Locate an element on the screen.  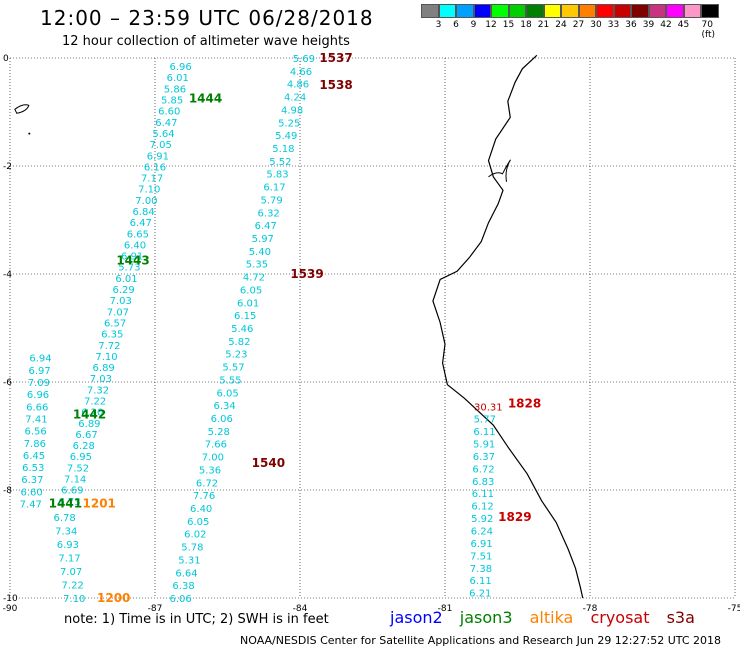
swh-value: 5.57 is located at coordinates (233, 368).